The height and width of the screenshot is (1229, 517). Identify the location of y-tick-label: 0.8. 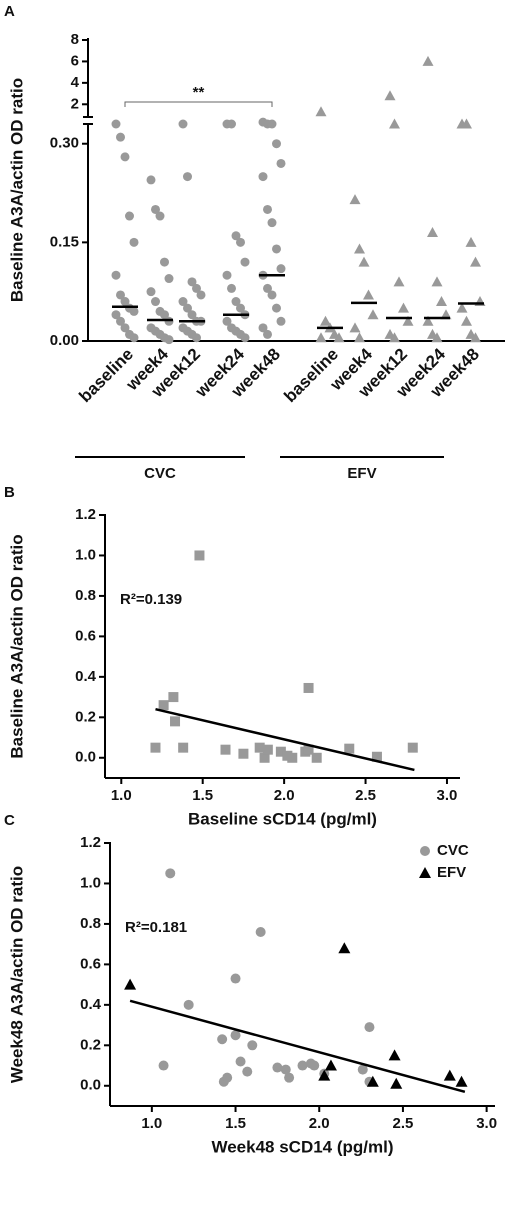
(85, 595).